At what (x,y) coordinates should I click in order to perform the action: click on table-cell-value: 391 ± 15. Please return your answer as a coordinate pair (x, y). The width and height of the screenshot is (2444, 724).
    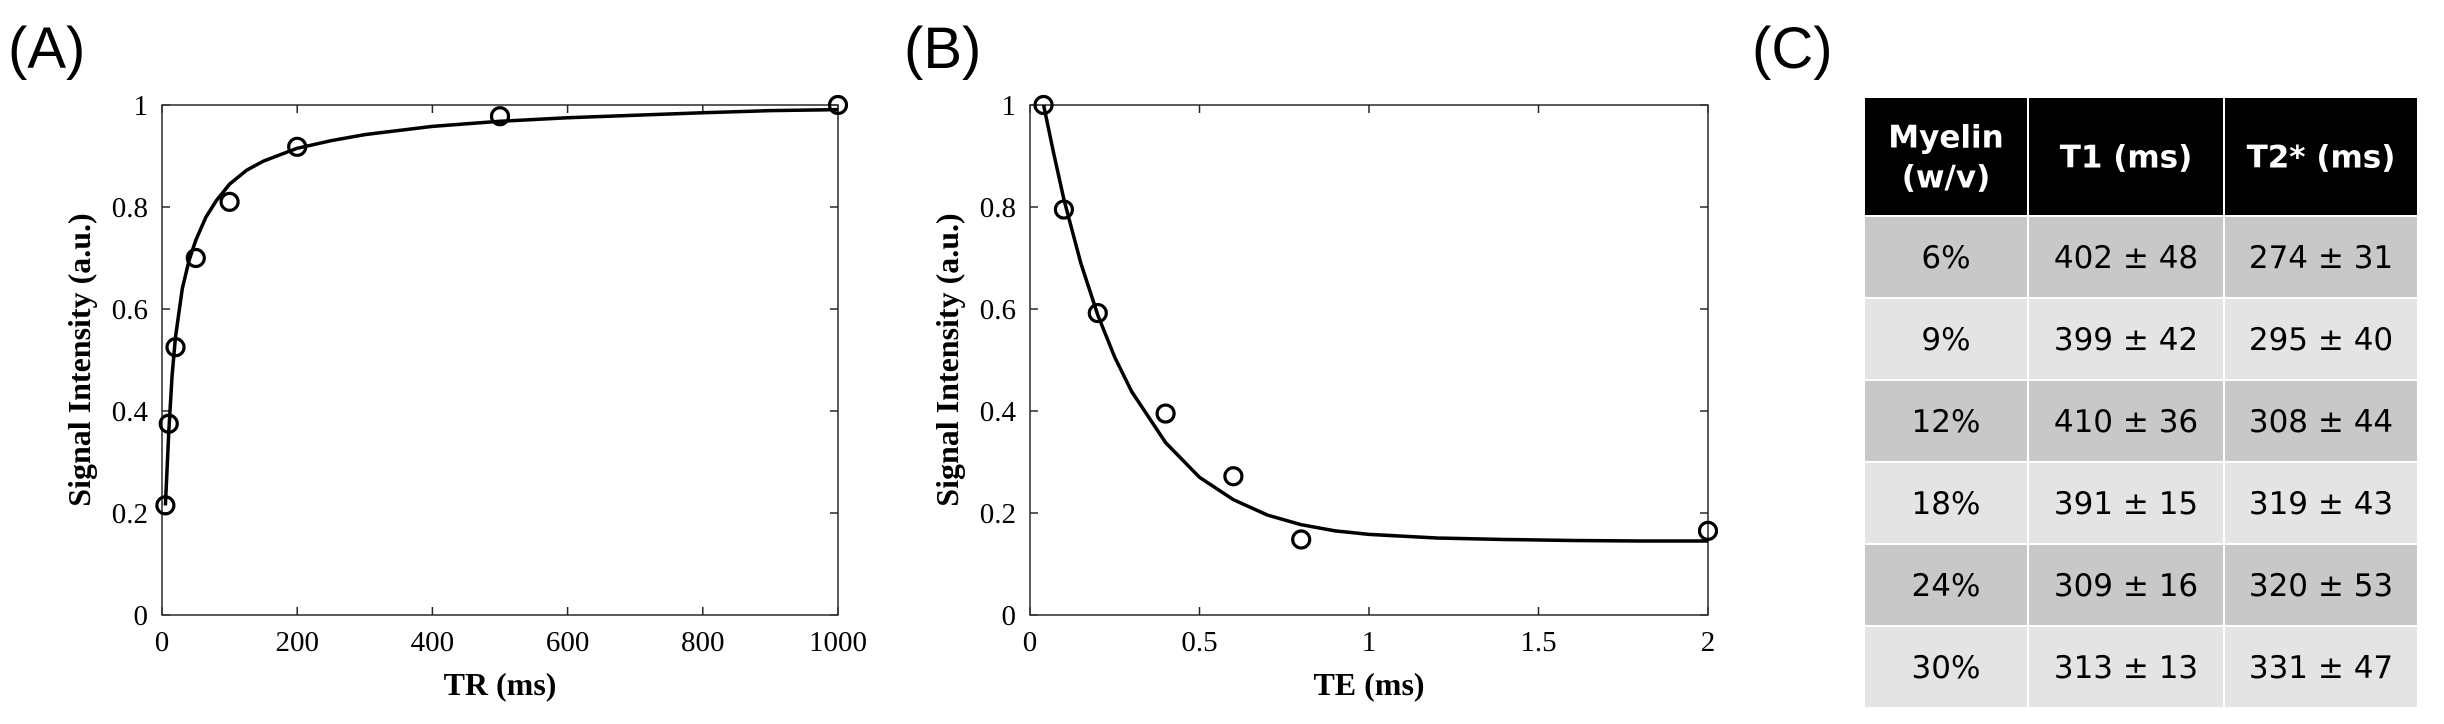
    Looking at the image, I should click on (2126, 504).